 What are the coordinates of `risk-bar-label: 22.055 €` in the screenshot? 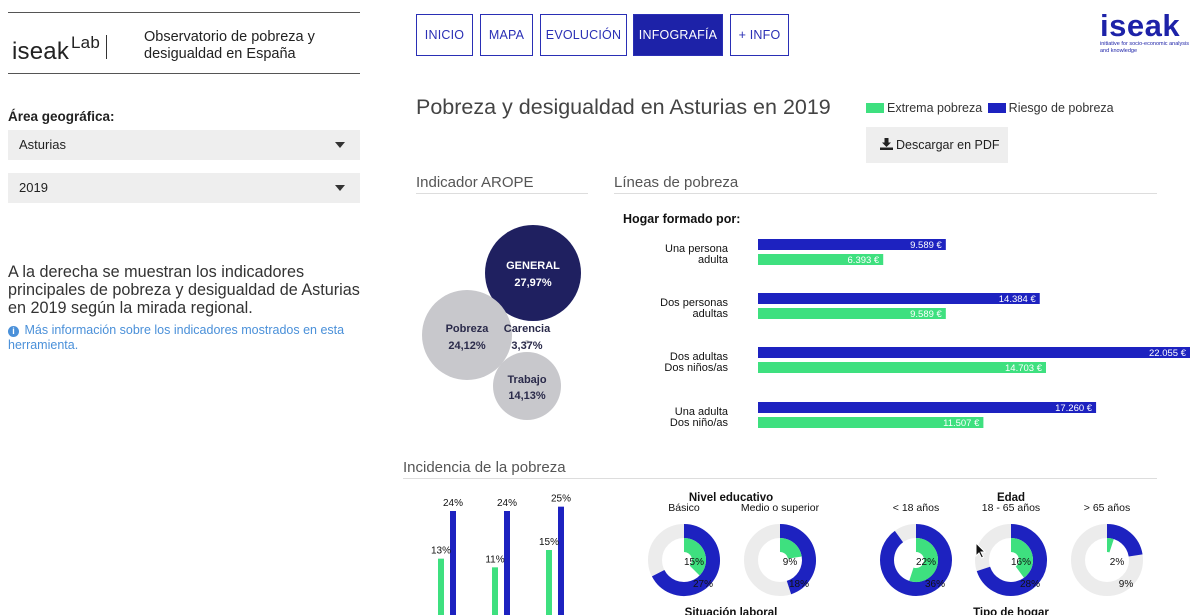 It's located at (1168, 353).